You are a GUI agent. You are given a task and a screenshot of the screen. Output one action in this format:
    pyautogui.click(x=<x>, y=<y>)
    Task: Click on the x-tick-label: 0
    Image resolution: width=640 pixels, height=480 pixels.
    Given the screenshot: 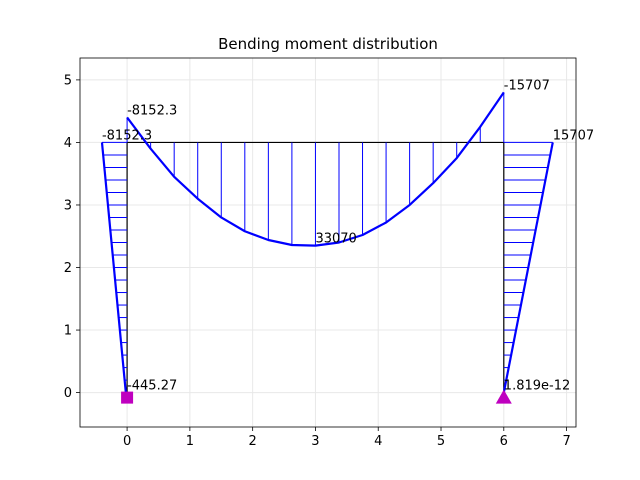 What is the action you would take?
    pyautogui.click(x=127, y=441)
    